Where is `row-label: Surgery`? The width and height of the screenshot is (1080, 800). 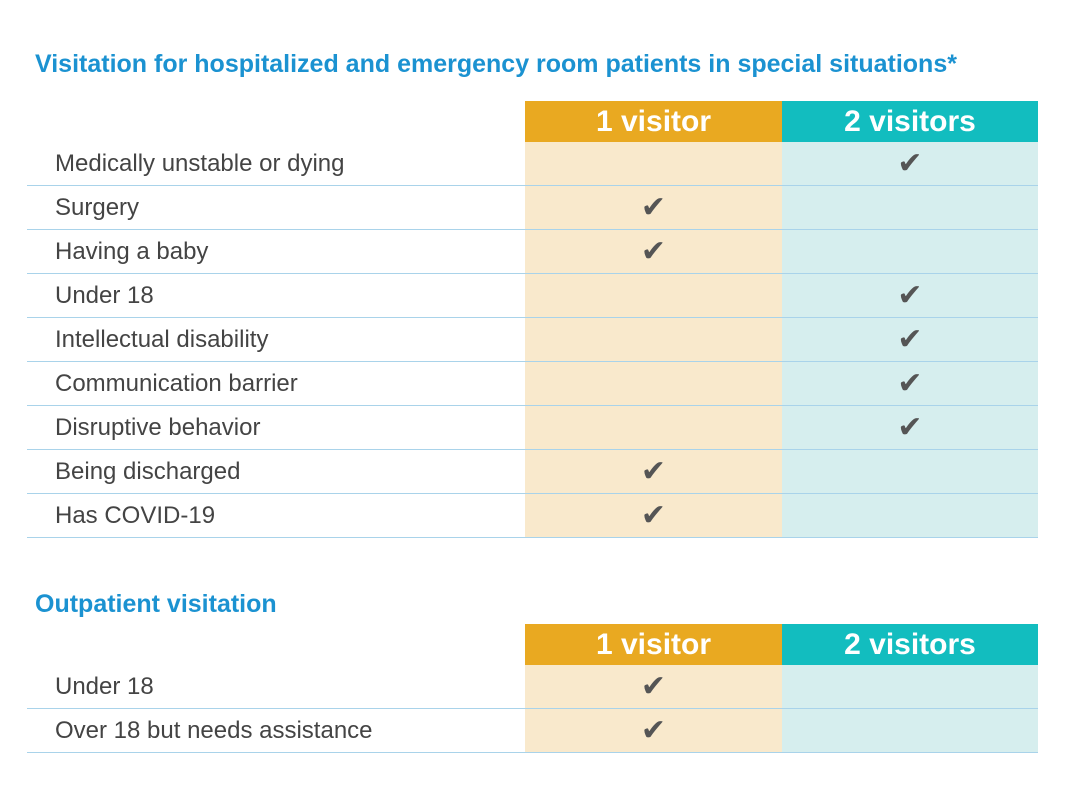 row-label: Surgery is located at coordinates (97, 207).